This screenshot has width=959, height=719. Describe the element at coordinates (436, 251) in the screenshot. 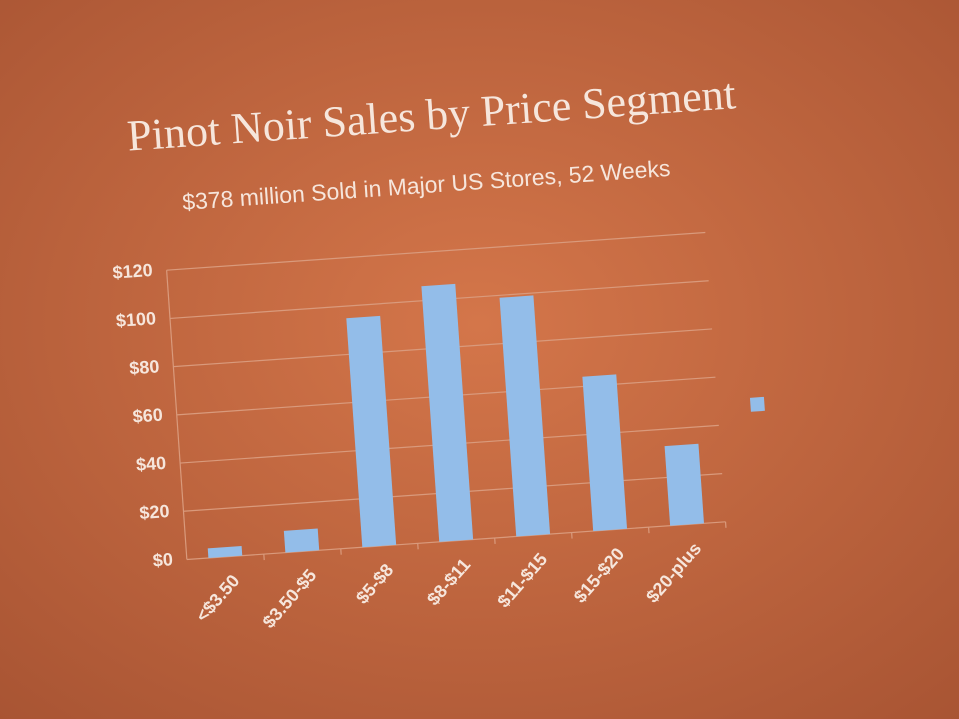

I see `grid-line` at that location.